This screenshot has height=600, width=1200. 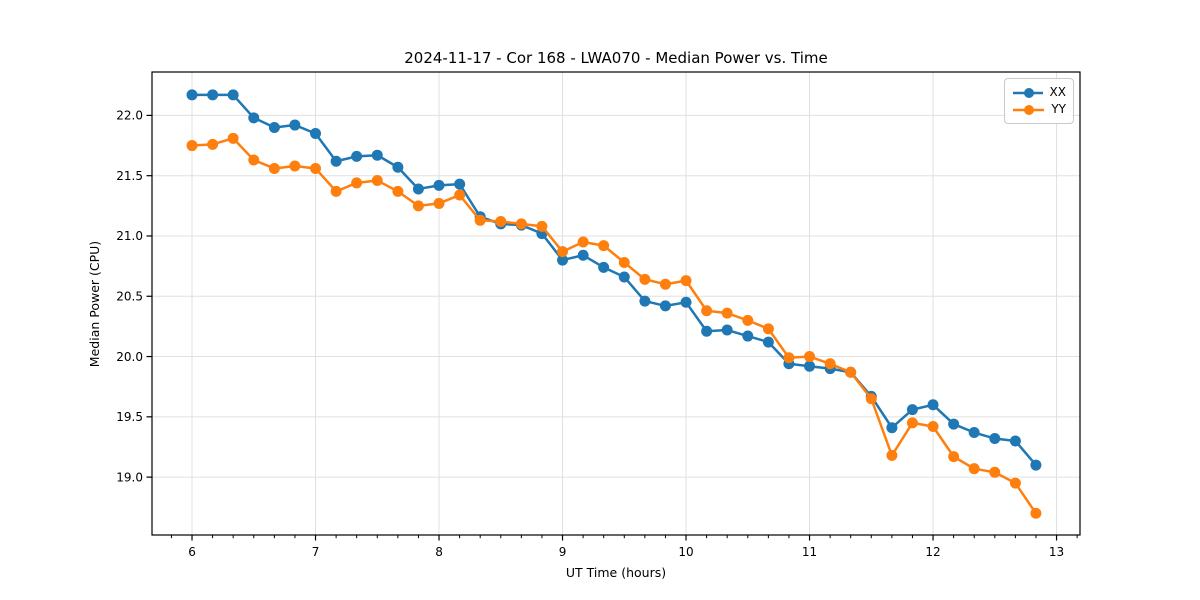 What do you see at coordinates (1058, 109) in the screenshot?
I see `legend-label-yy: YY` at bounding box center [1058, 109].